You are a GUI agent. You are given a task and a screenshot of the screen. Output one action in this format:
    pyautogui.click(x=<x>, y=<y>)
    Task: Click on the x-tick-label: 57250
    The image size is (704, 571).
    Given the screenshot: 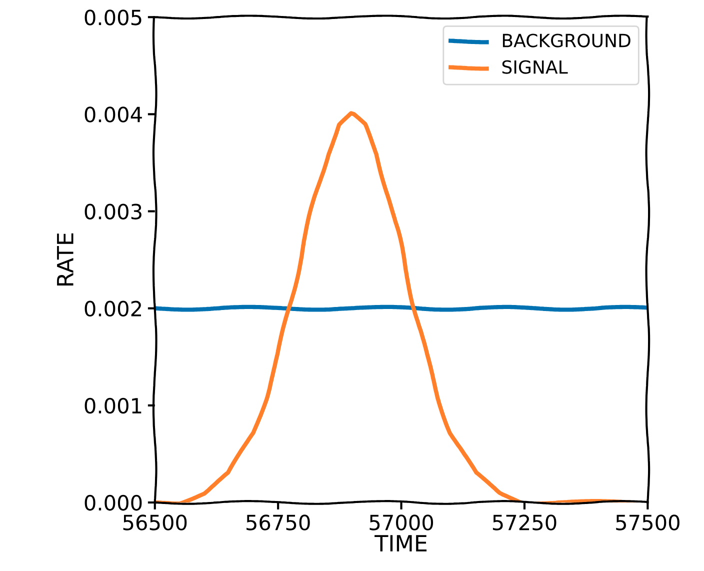 What is the action you would take?
    pyautogui.click(x=524, y=522)
    